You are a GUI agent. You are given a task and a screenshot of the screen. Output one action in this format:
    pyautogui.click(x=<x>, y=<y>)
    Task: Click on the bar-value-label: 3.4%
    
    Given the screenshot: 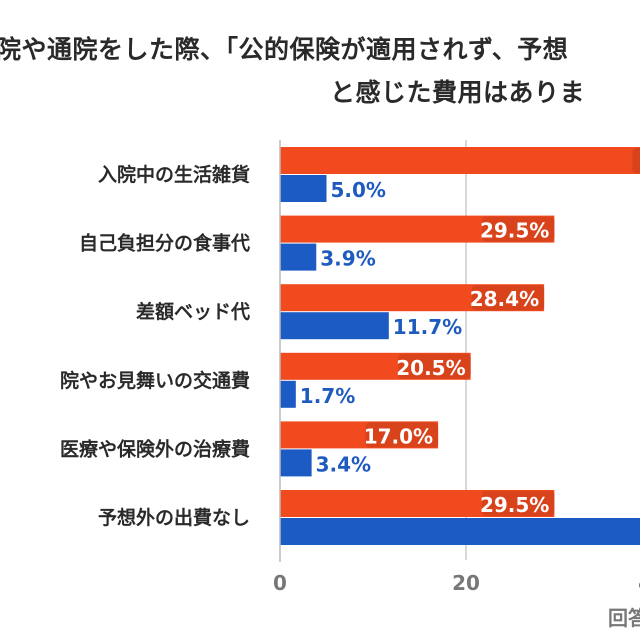 What is the action you would take?
    pyautogui.click(x=343, y=464)
    